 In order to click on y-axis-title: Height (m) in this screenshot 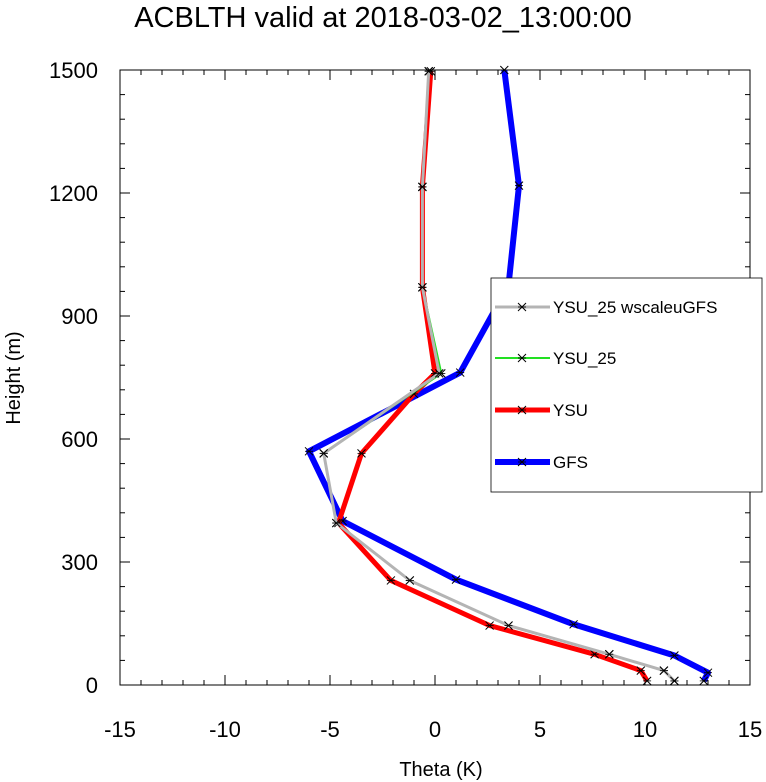, I will do `click(14, 377)`.